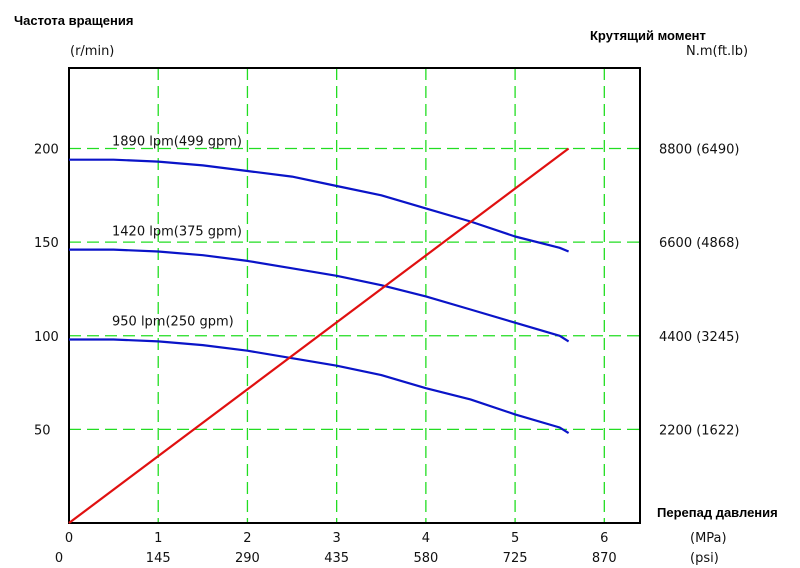 The height and width of the screenshot is (568, 800). Describe the element at coordinates (708, 538) in the screenshot. I see `x-axis-unit-primary: (MPa)` at that location.